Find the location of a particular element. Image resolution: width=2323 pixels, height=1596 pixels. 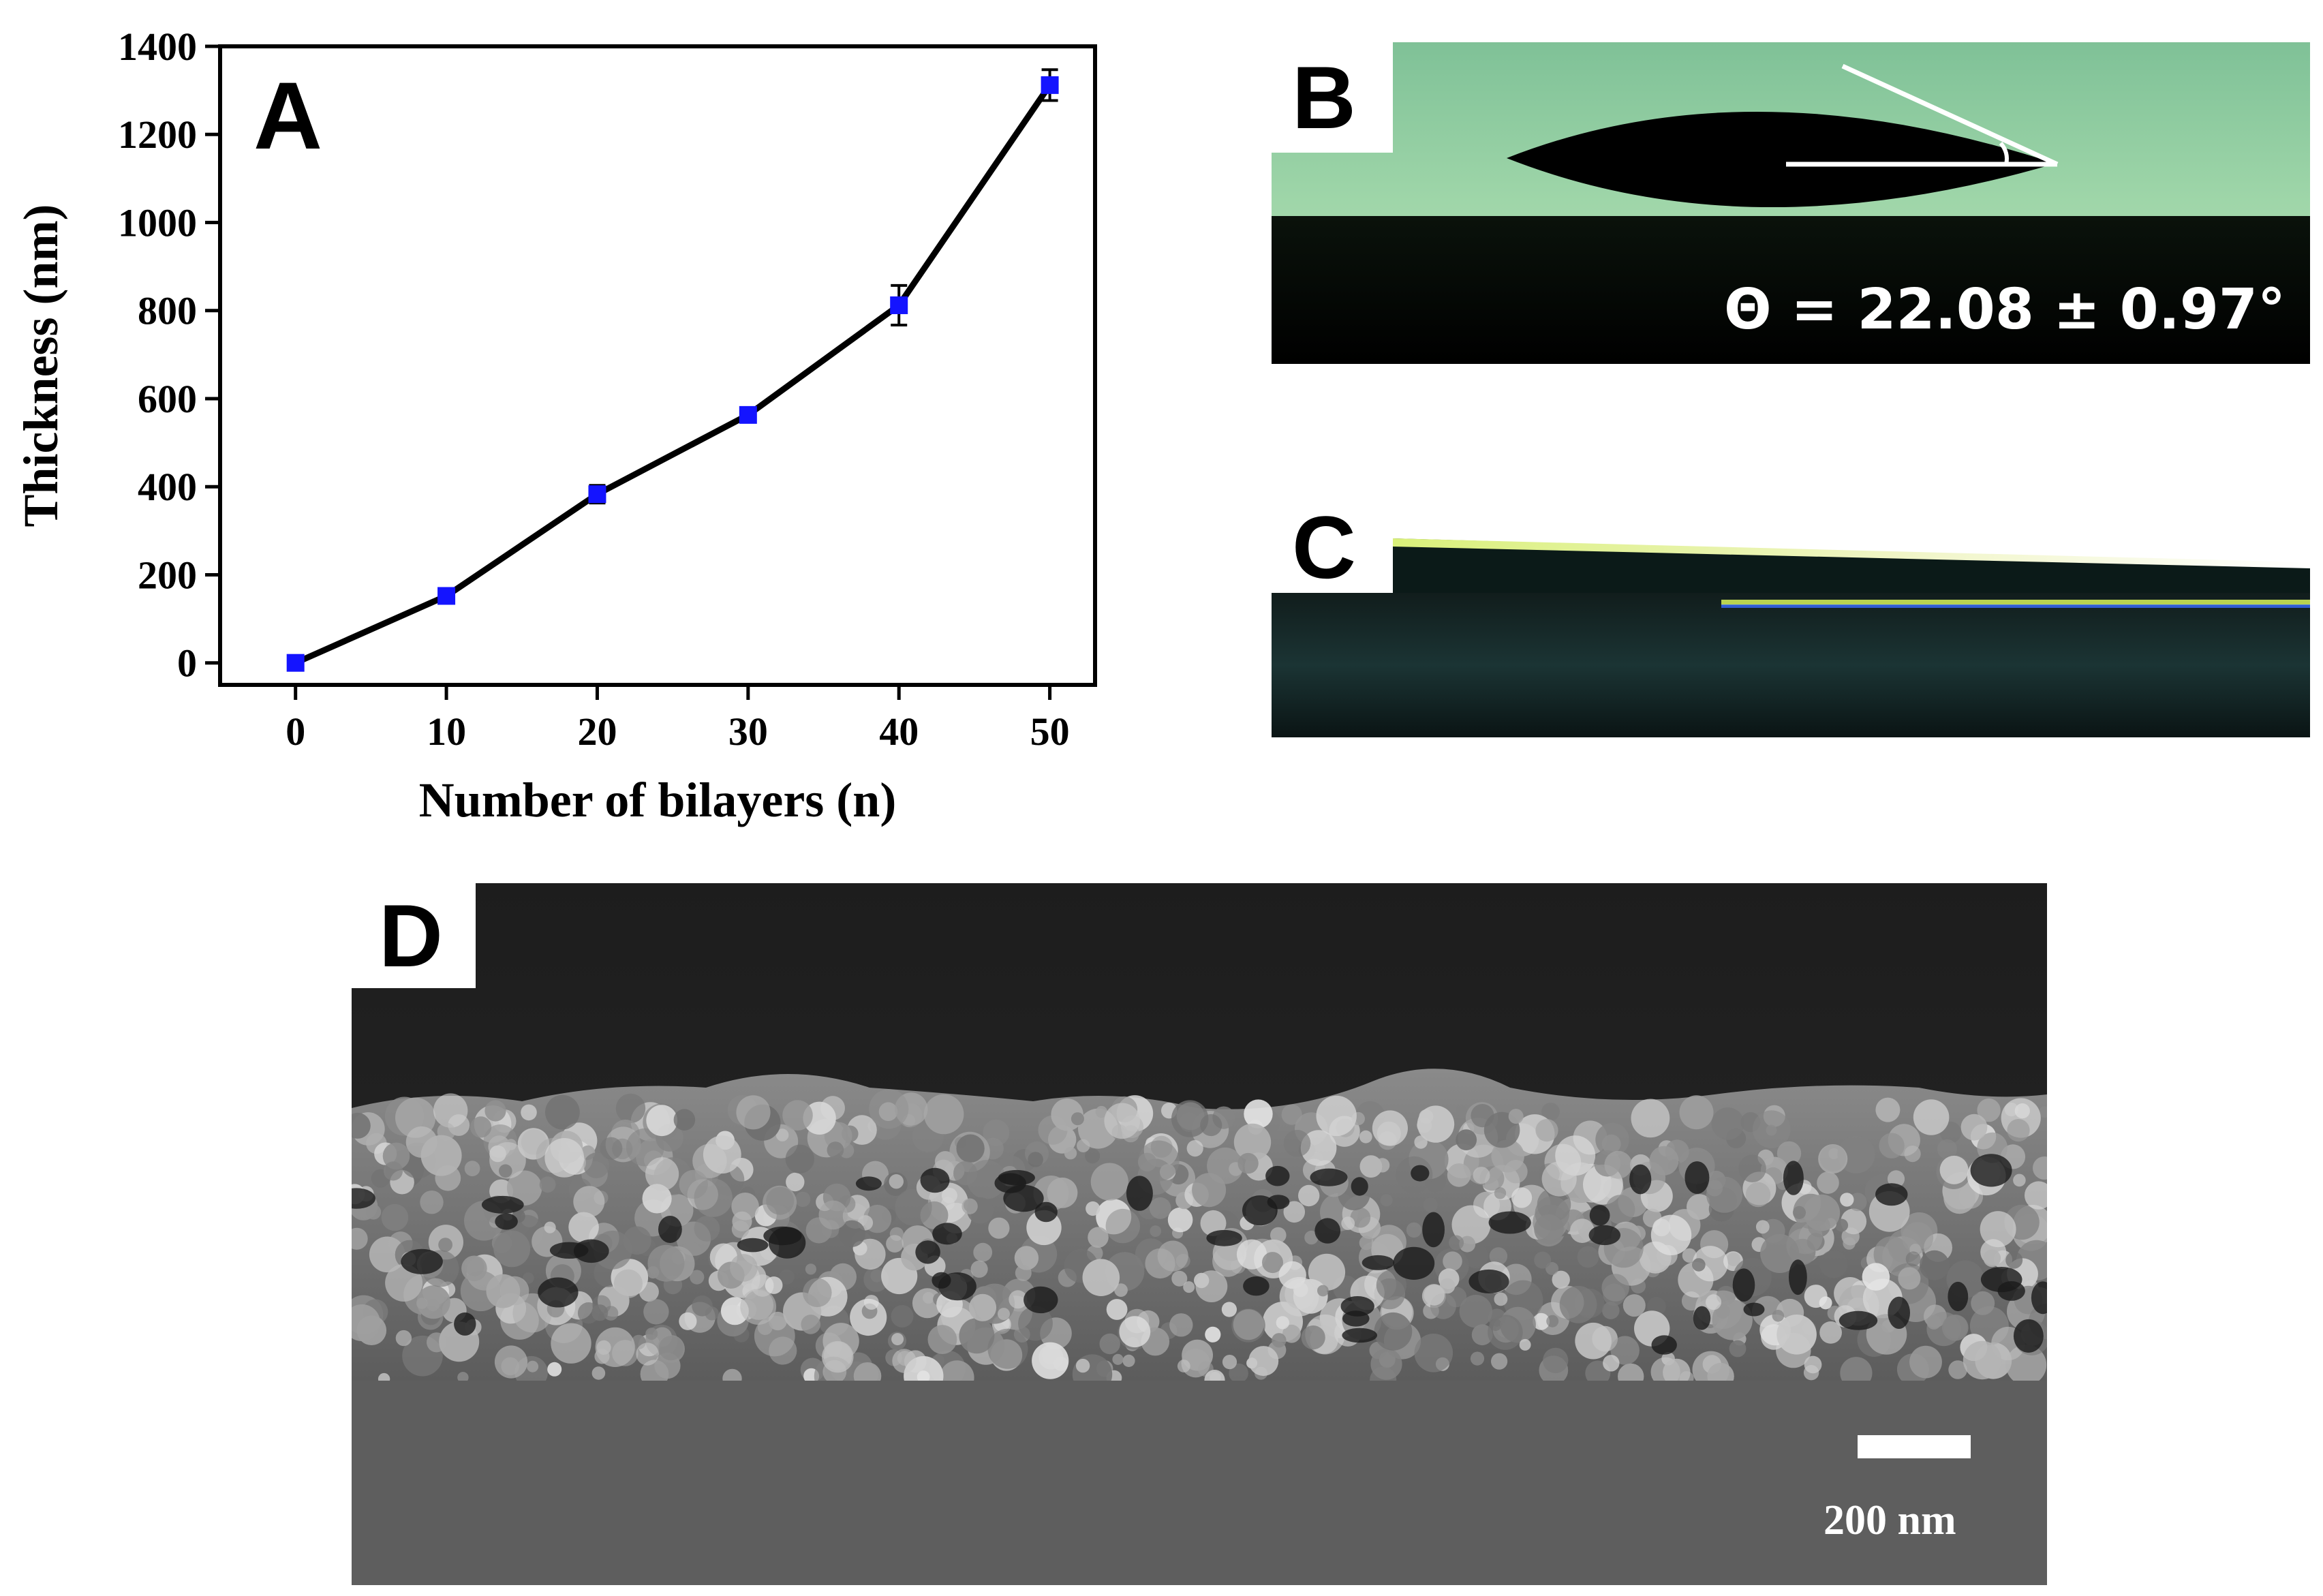

x-tick-label: 50 is located at coordinates (1050, 732).